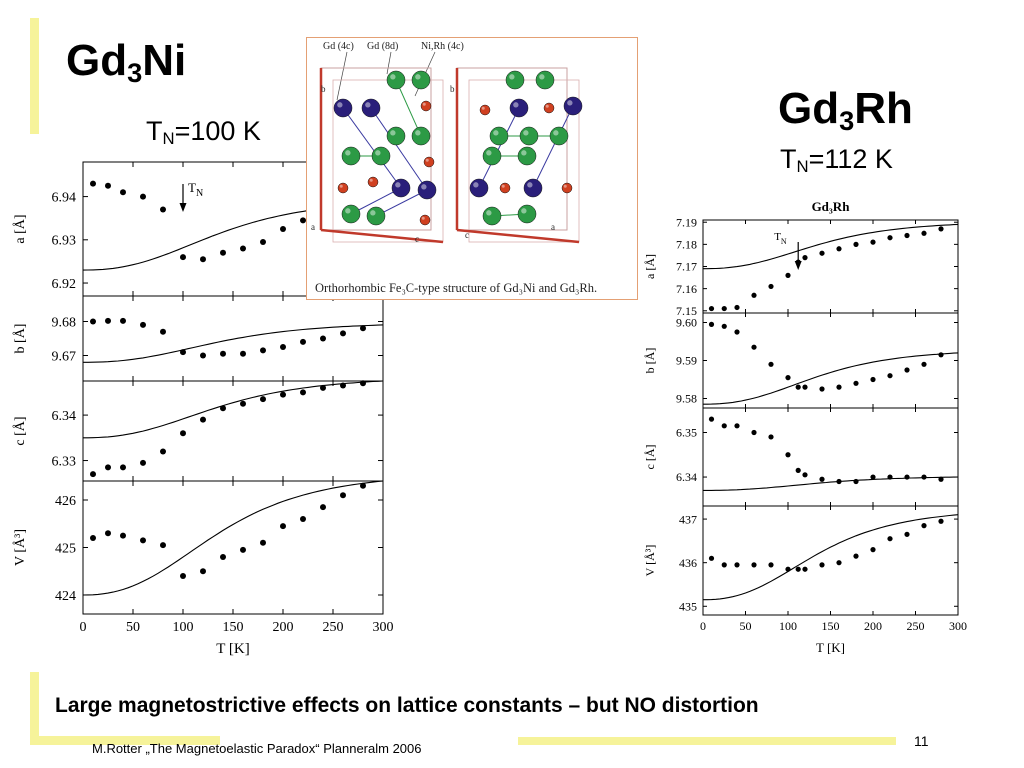 The height and width of the screenshot is (768, 1024). What do you see at coordinates (333, 627) in the screenshot?
I see `left-xtick-label-5: 250` at bounding box center [333, 627].